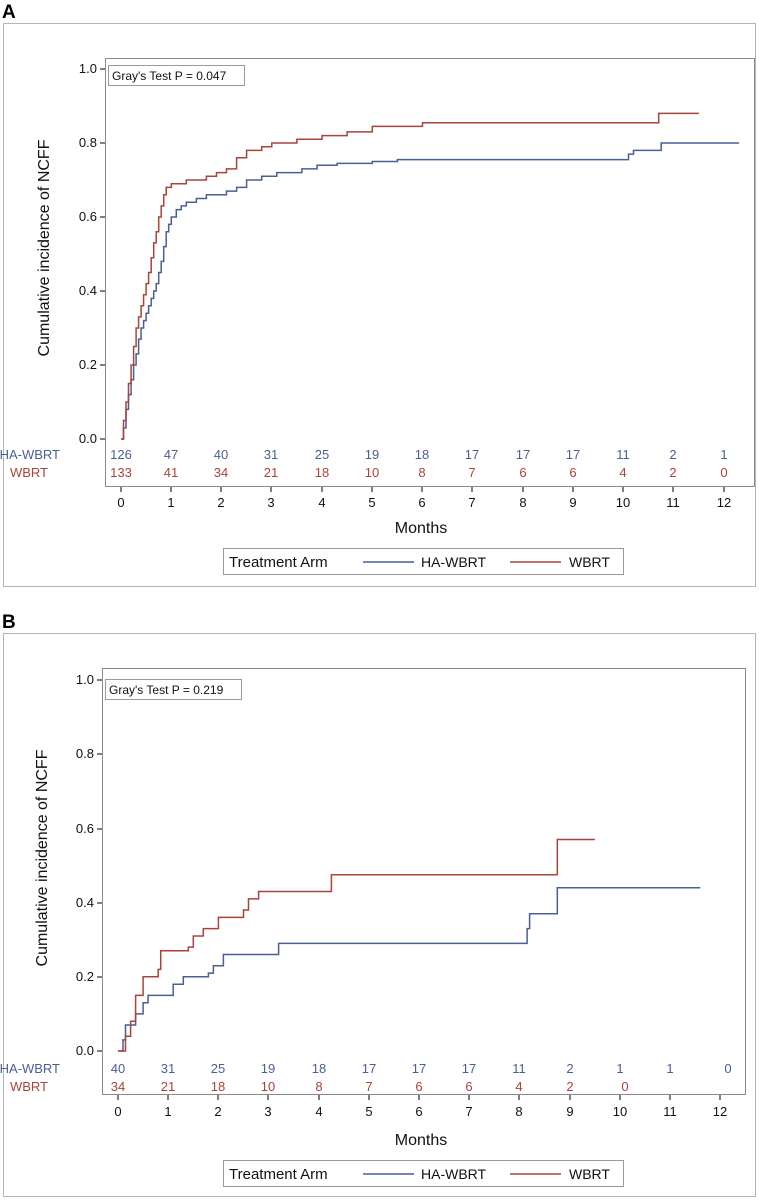 The height and width of the screenshot is (1200, 759). Describe the element at coordinates (30, 1068) in the screenshot. I see `at-risk-row-label-ha-wbrt: HA-WBRT` at that location.